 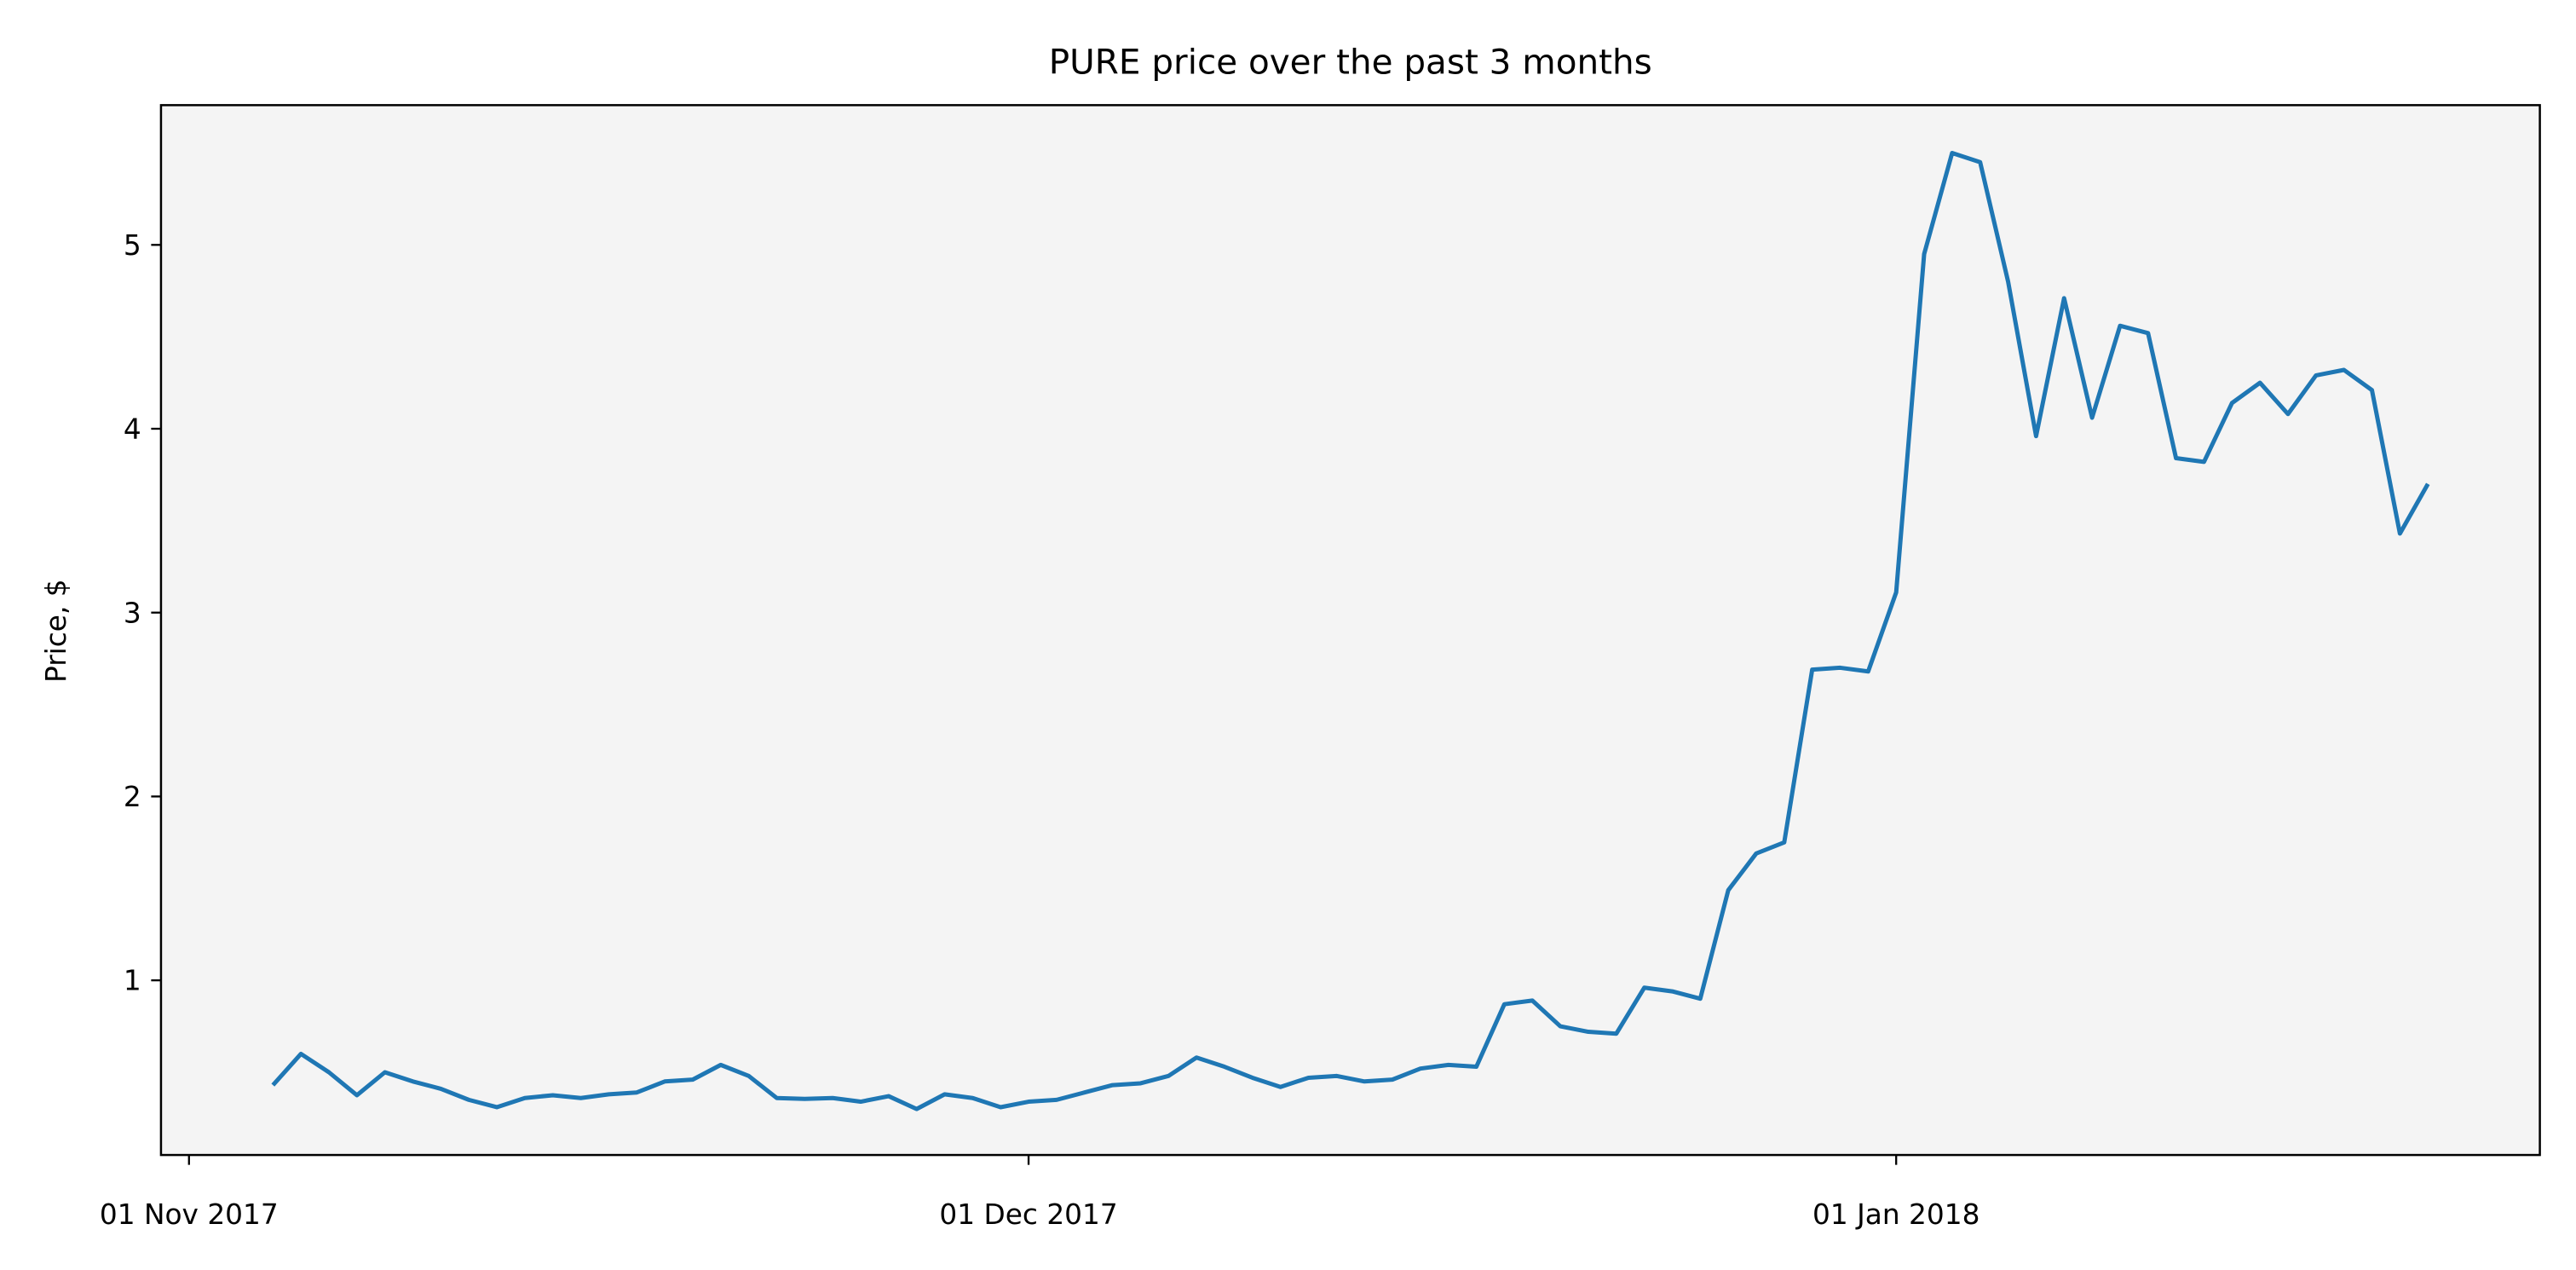 What do you see at coordinates (132, 797) in the screenshot?
I see `y-tick-label: 2` at bounding box center [132, 797].